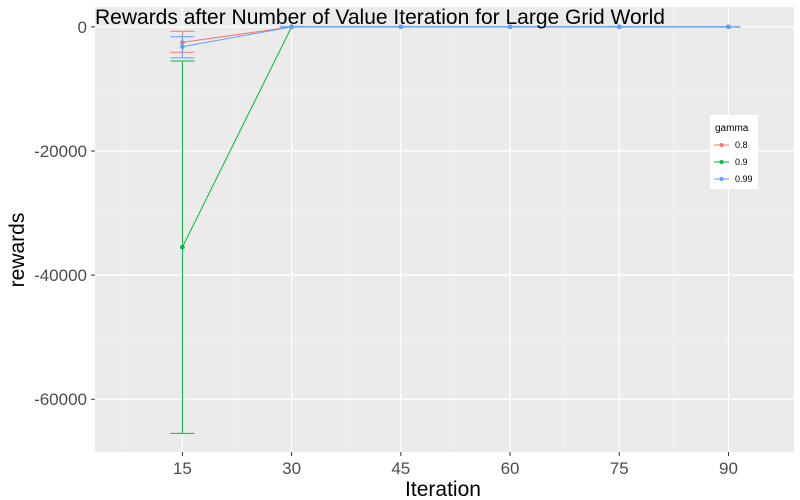  What do you see at coordinates (64, 213) in the screenshot?
I see `y-axis-ticks: 0 -20000 -40000 -60000` at bounding box center [64, 213].